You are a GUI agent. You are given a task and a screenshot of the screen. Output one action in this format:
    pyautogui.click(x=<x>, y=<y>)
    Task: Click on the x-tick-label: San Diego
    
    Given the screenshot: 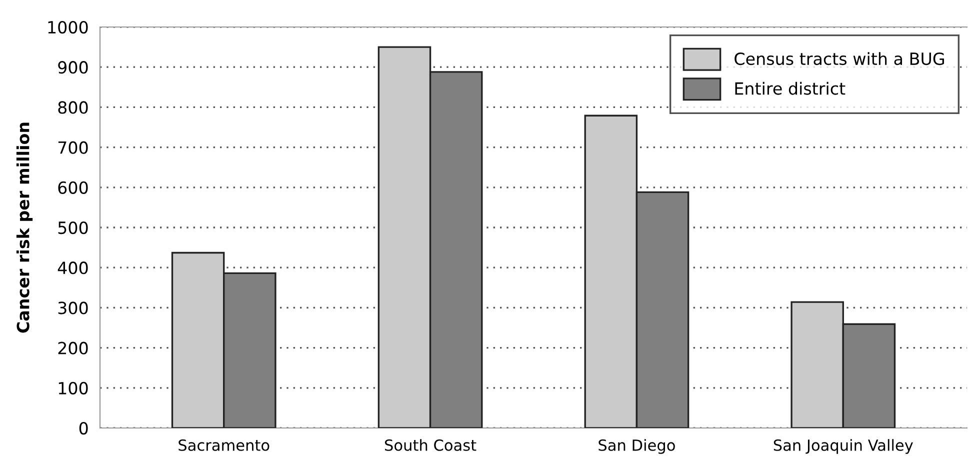 What is the action you would take?
    pyautogui.click(x=636, y=446)
    